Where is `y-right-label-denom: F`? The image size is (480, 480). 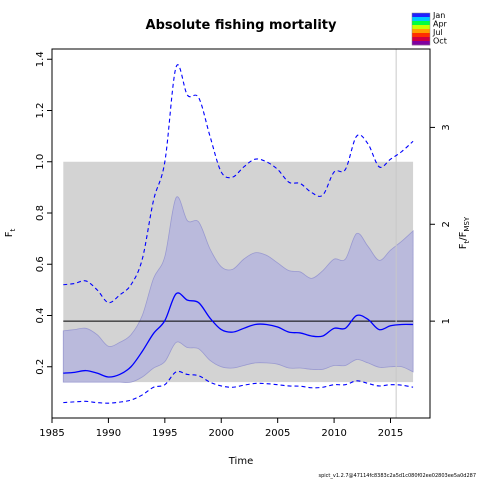
y-right-label-denom: F is located at coordinates (463, 234).